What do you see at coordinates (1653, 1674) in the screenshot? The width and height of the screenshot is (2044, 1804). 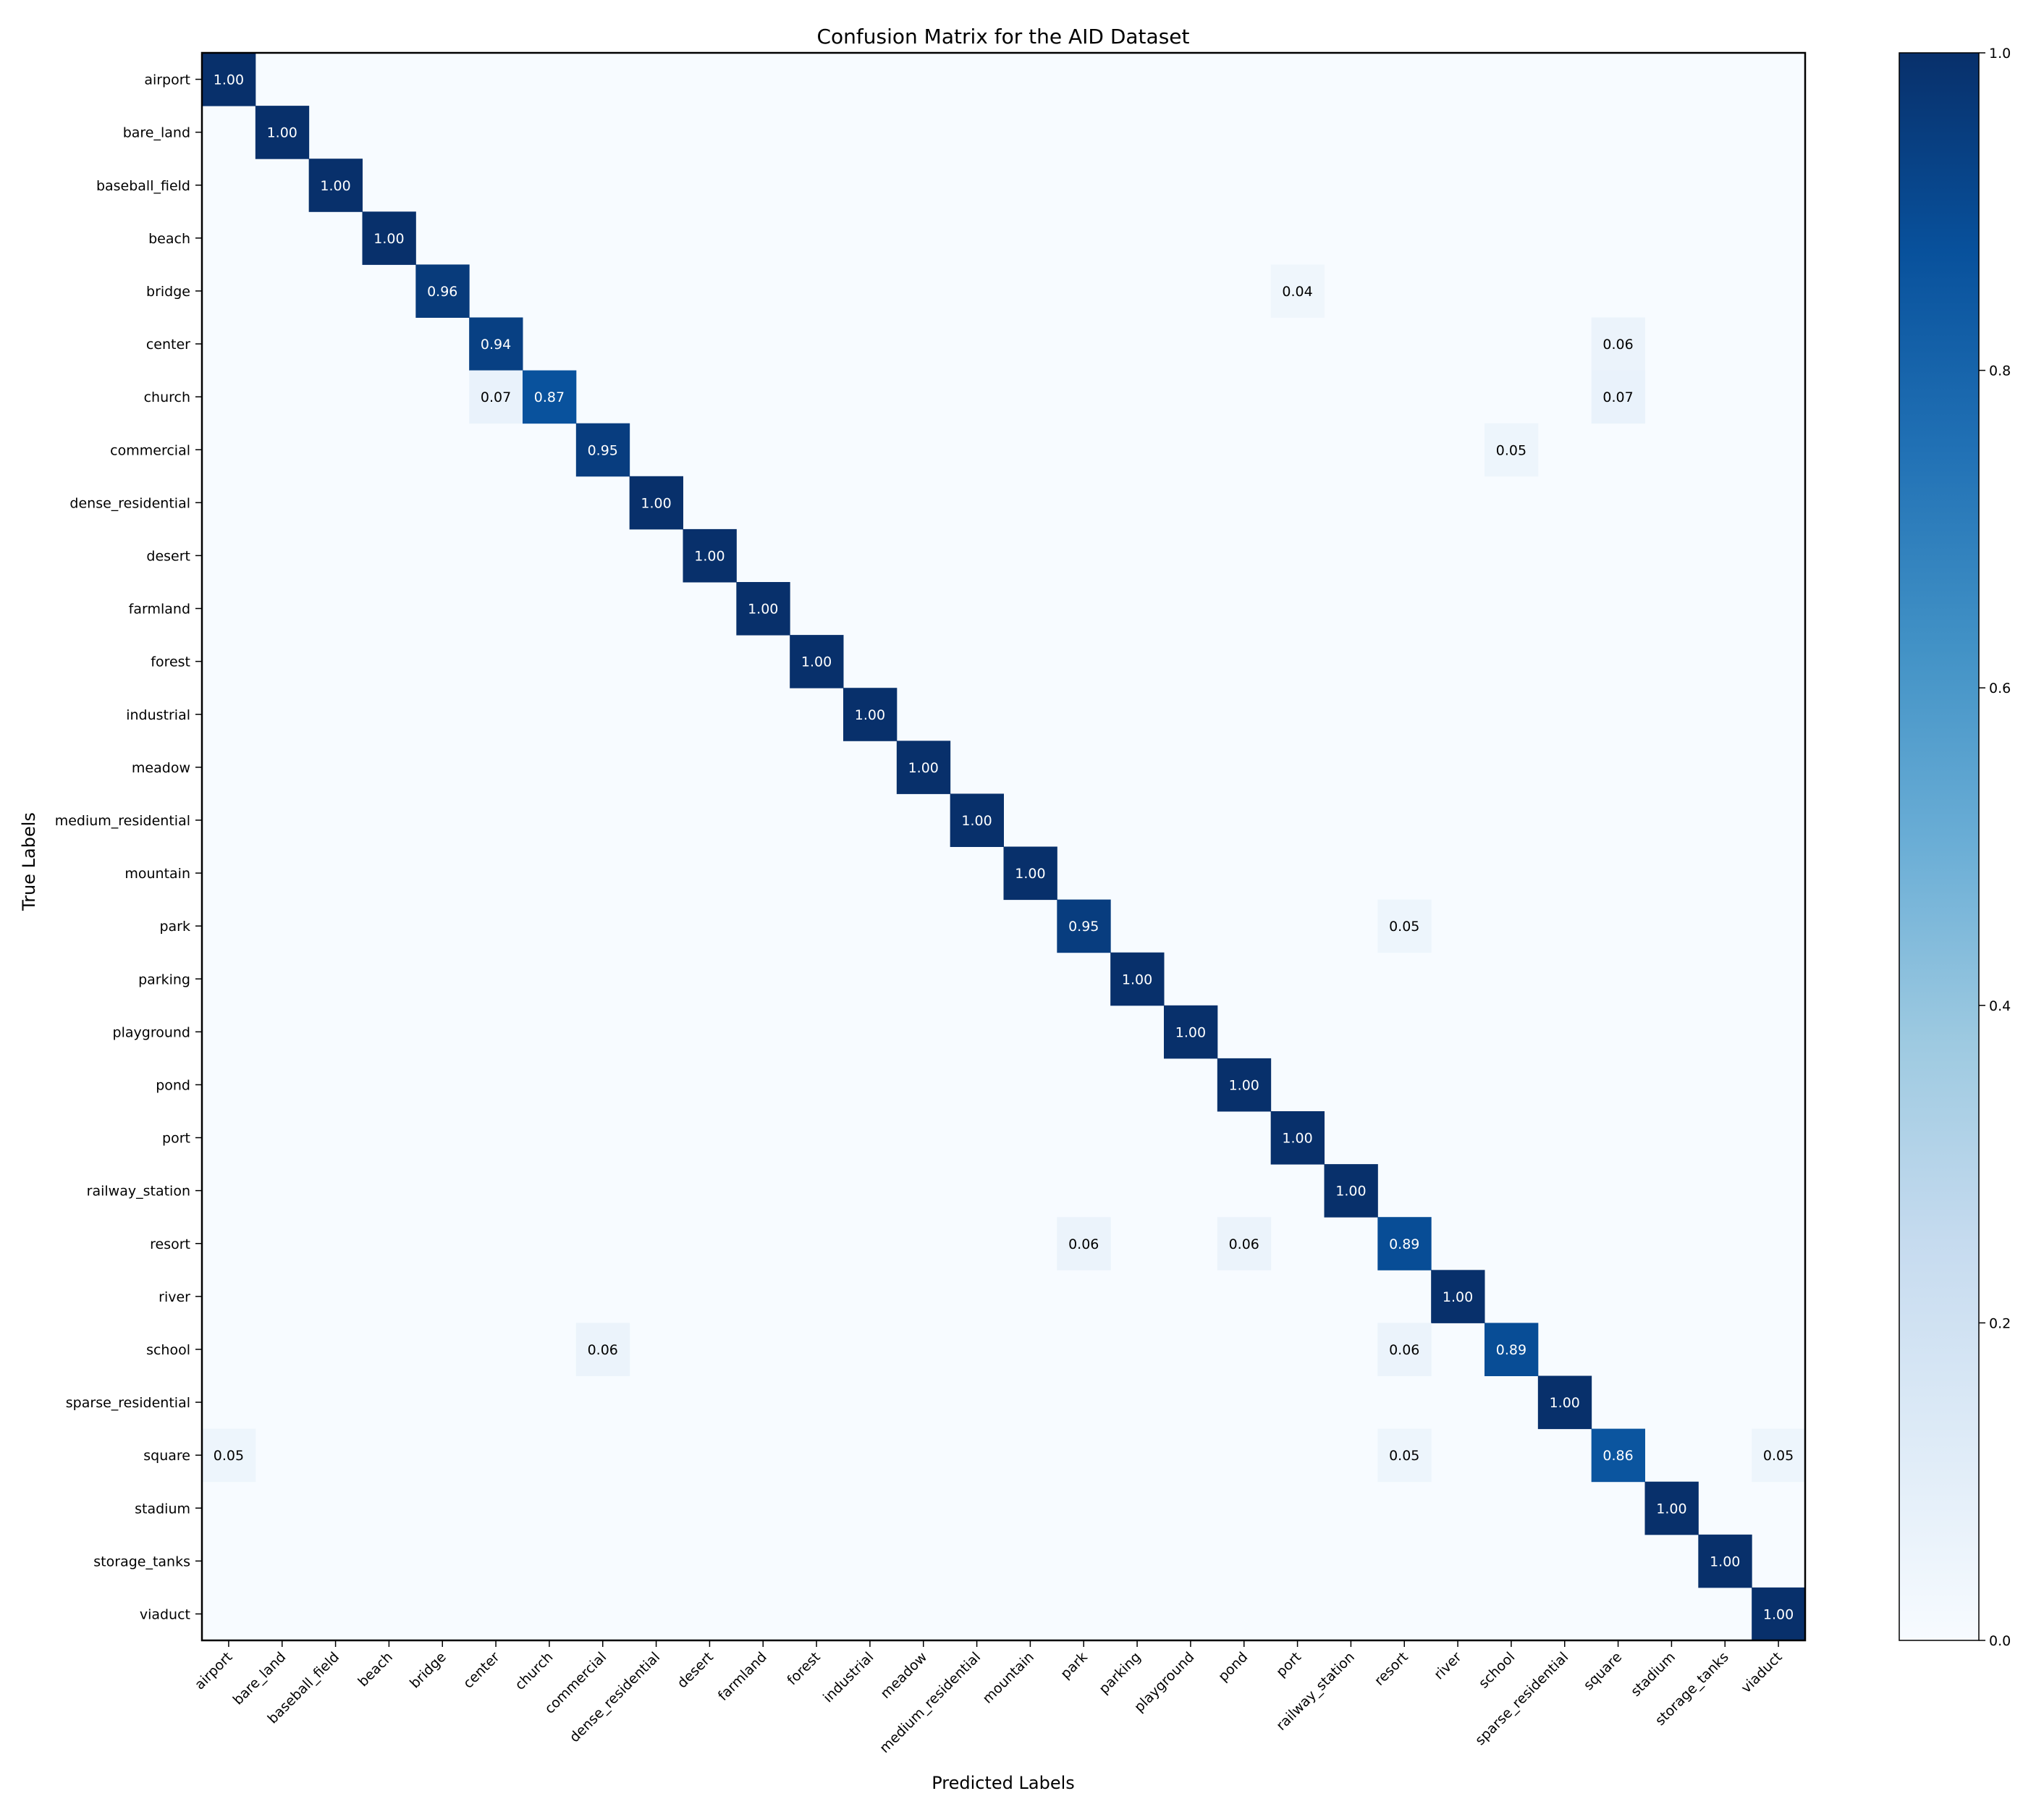 I see `x-tick-label: stadium` at bounding box center [1653, 1674].